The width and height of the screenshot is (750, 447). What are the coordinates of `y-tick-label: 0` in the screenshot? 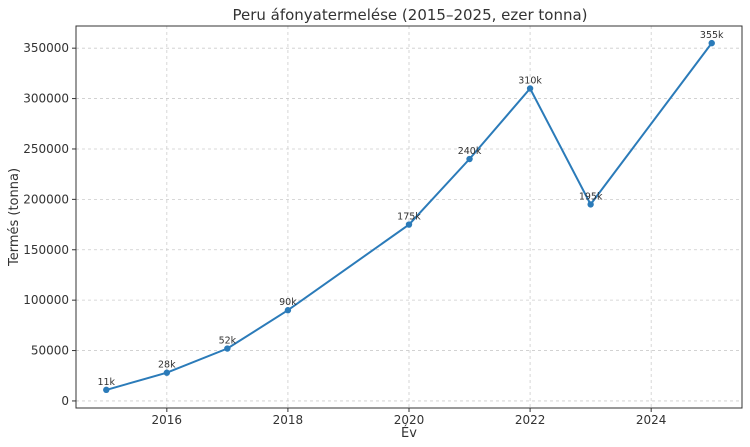 It's located at (65, 401).